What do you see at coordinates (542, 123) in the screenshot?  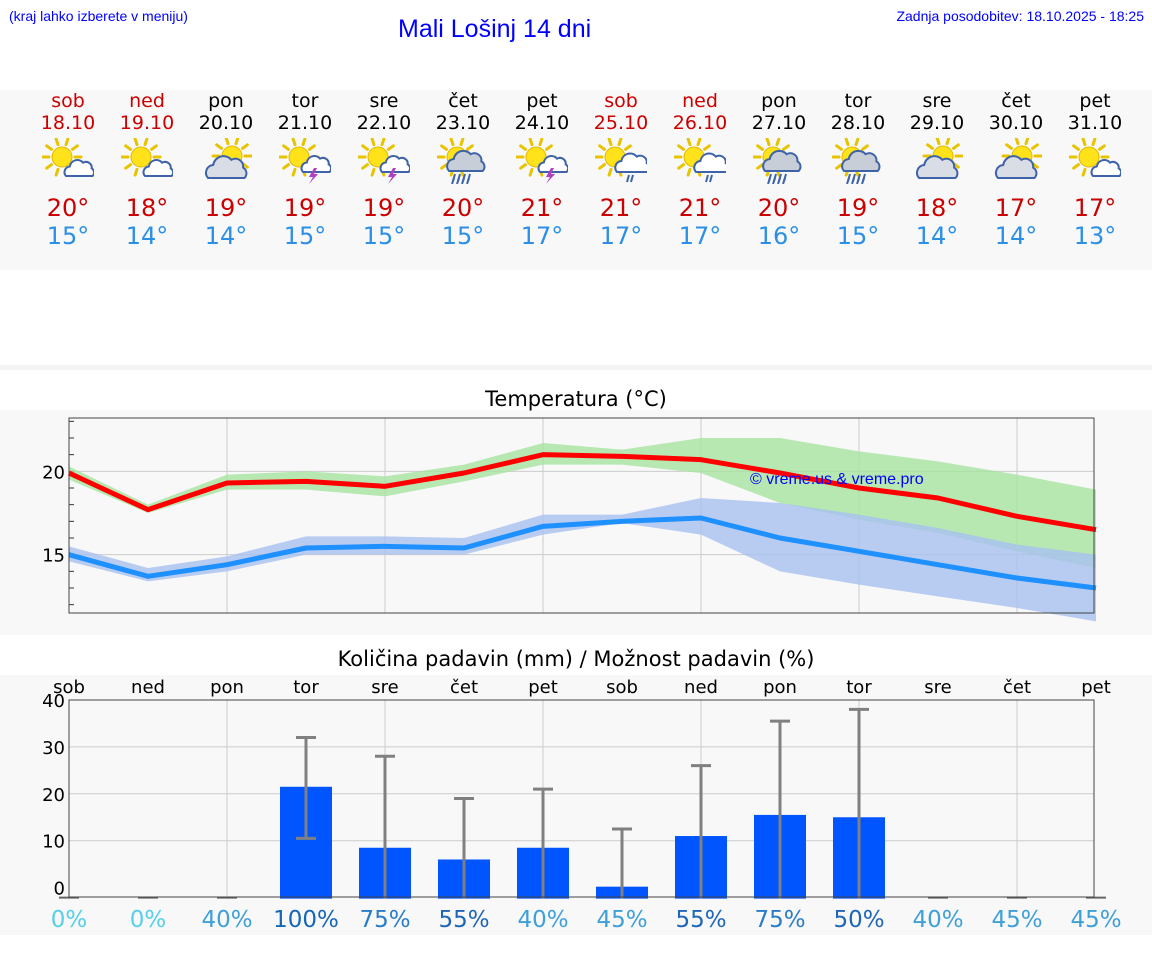 I see `day-date: 24.10` at bounding box center [542, 123].